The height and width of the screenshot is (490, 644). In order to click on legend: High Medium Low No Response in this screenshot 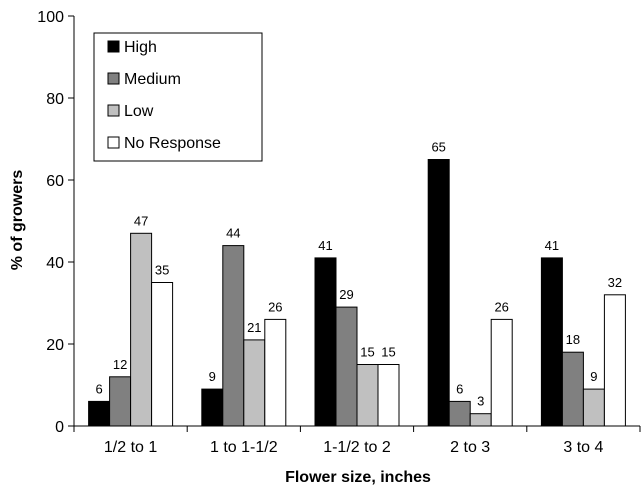, I will do `click(178, 97)`.